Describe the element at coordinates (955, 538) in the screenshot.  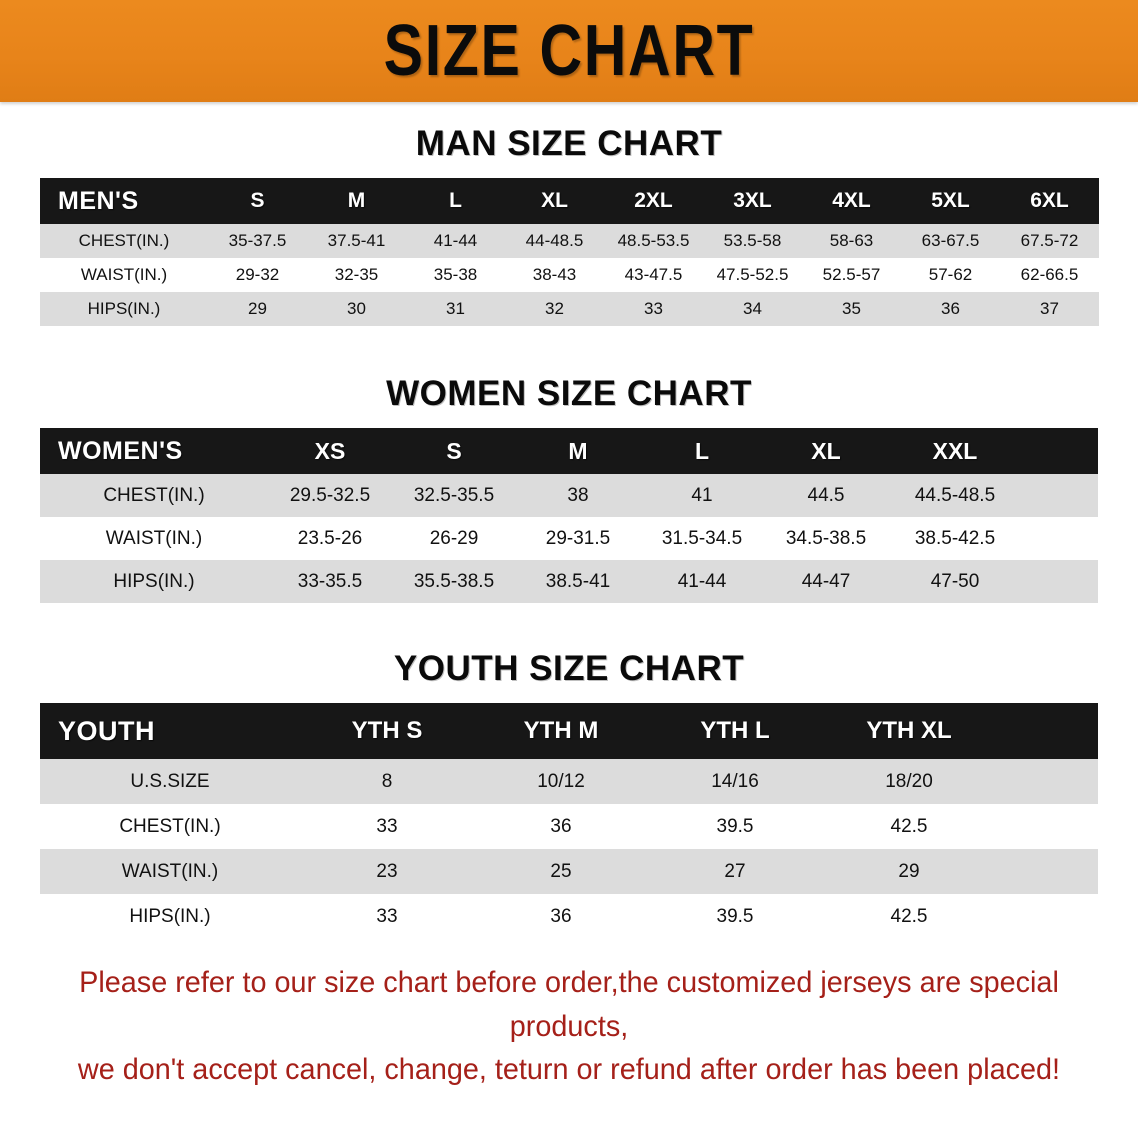
I see `cell: 38.5-42.5` at that location.